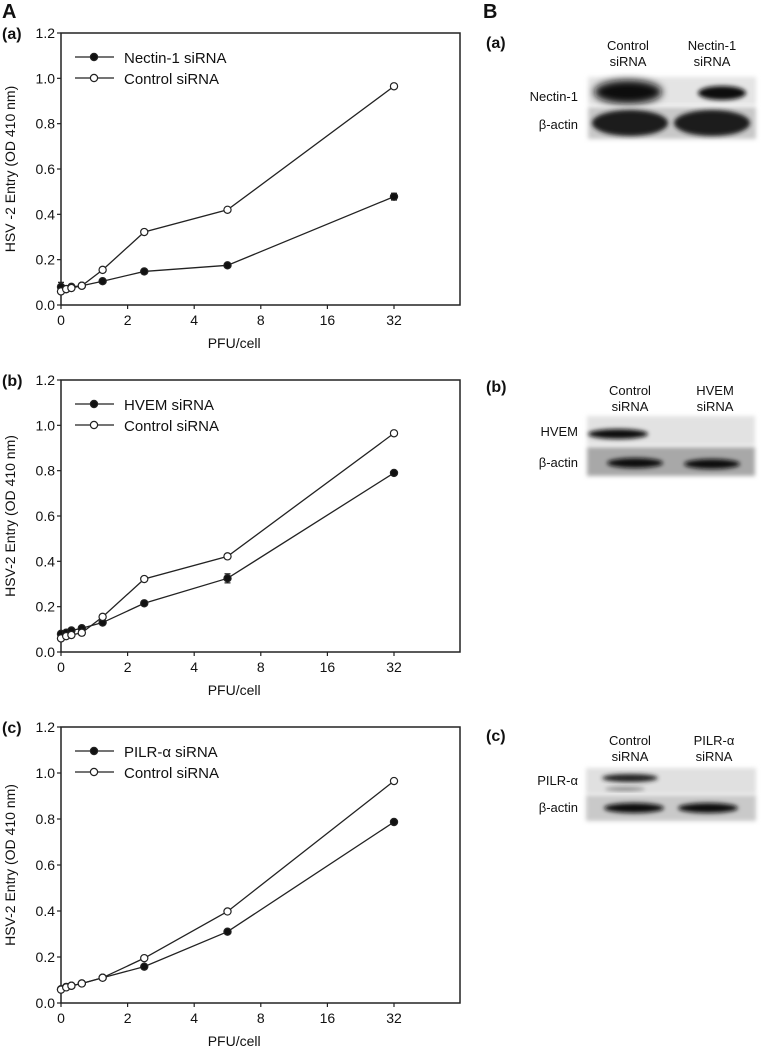 This screenshot has height=1054, width=763. What do you see at coordinates (714, 740) in the screenshot?
I see `lane-label: PILR-α` at bounding box center [714, 740].